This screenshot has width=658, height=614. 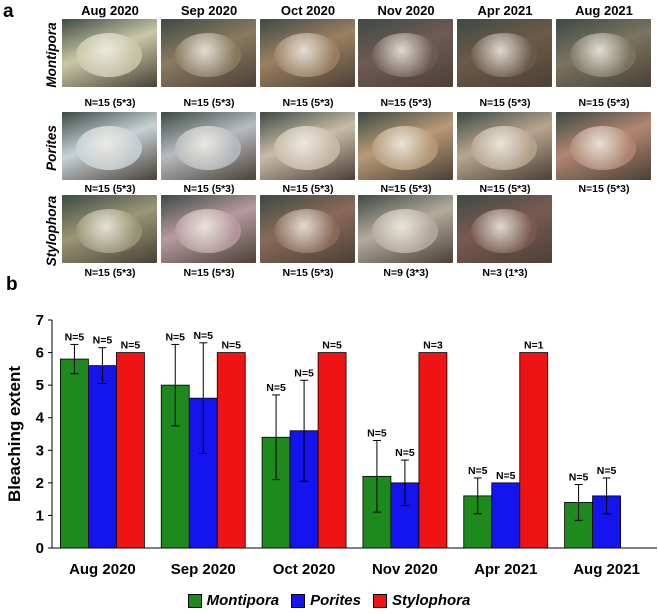 I want to click on bar-montipora, so click(x=74, y=453).